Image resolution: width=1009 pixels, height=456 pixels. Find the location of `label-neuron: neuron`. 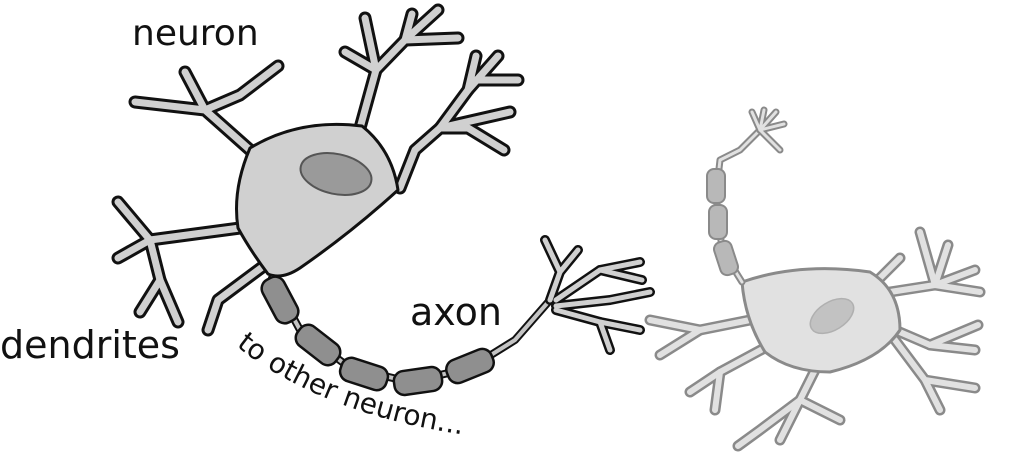

label-neuron: neuron is located at coordinates (195, 33).